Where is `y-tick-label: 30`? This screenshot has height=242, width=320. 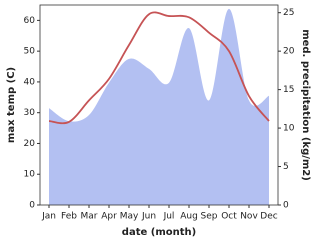
y-tick-label: 30 is located at coordinates (30, 113).